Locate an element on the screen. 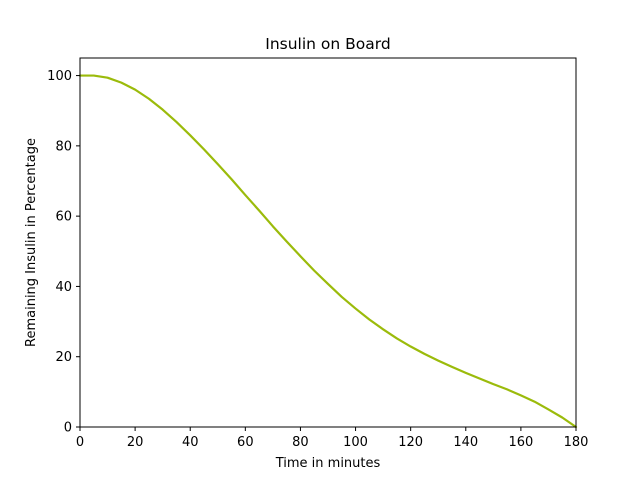  x-tick-label: 100 is located at coordinates (355, 442).